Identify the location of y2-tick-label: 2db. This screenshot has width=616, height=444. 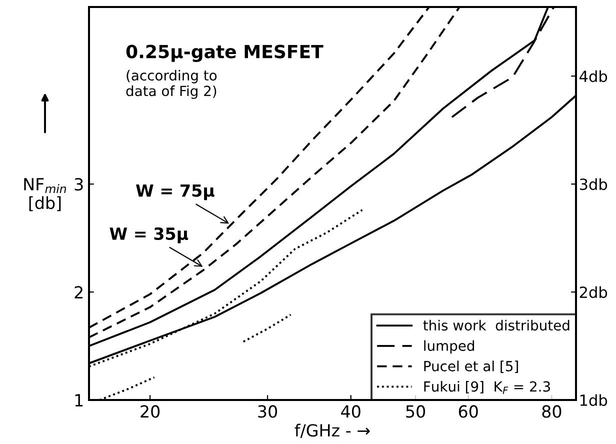
(594, 292).